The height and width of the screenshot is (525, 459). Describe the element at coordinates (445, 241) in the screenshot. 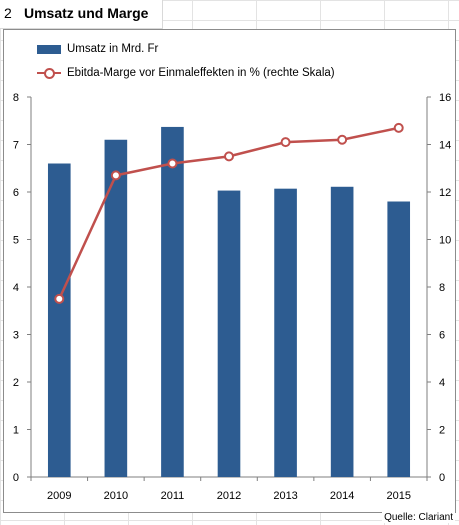

I see `y-tick-label-right: 10` at that location.